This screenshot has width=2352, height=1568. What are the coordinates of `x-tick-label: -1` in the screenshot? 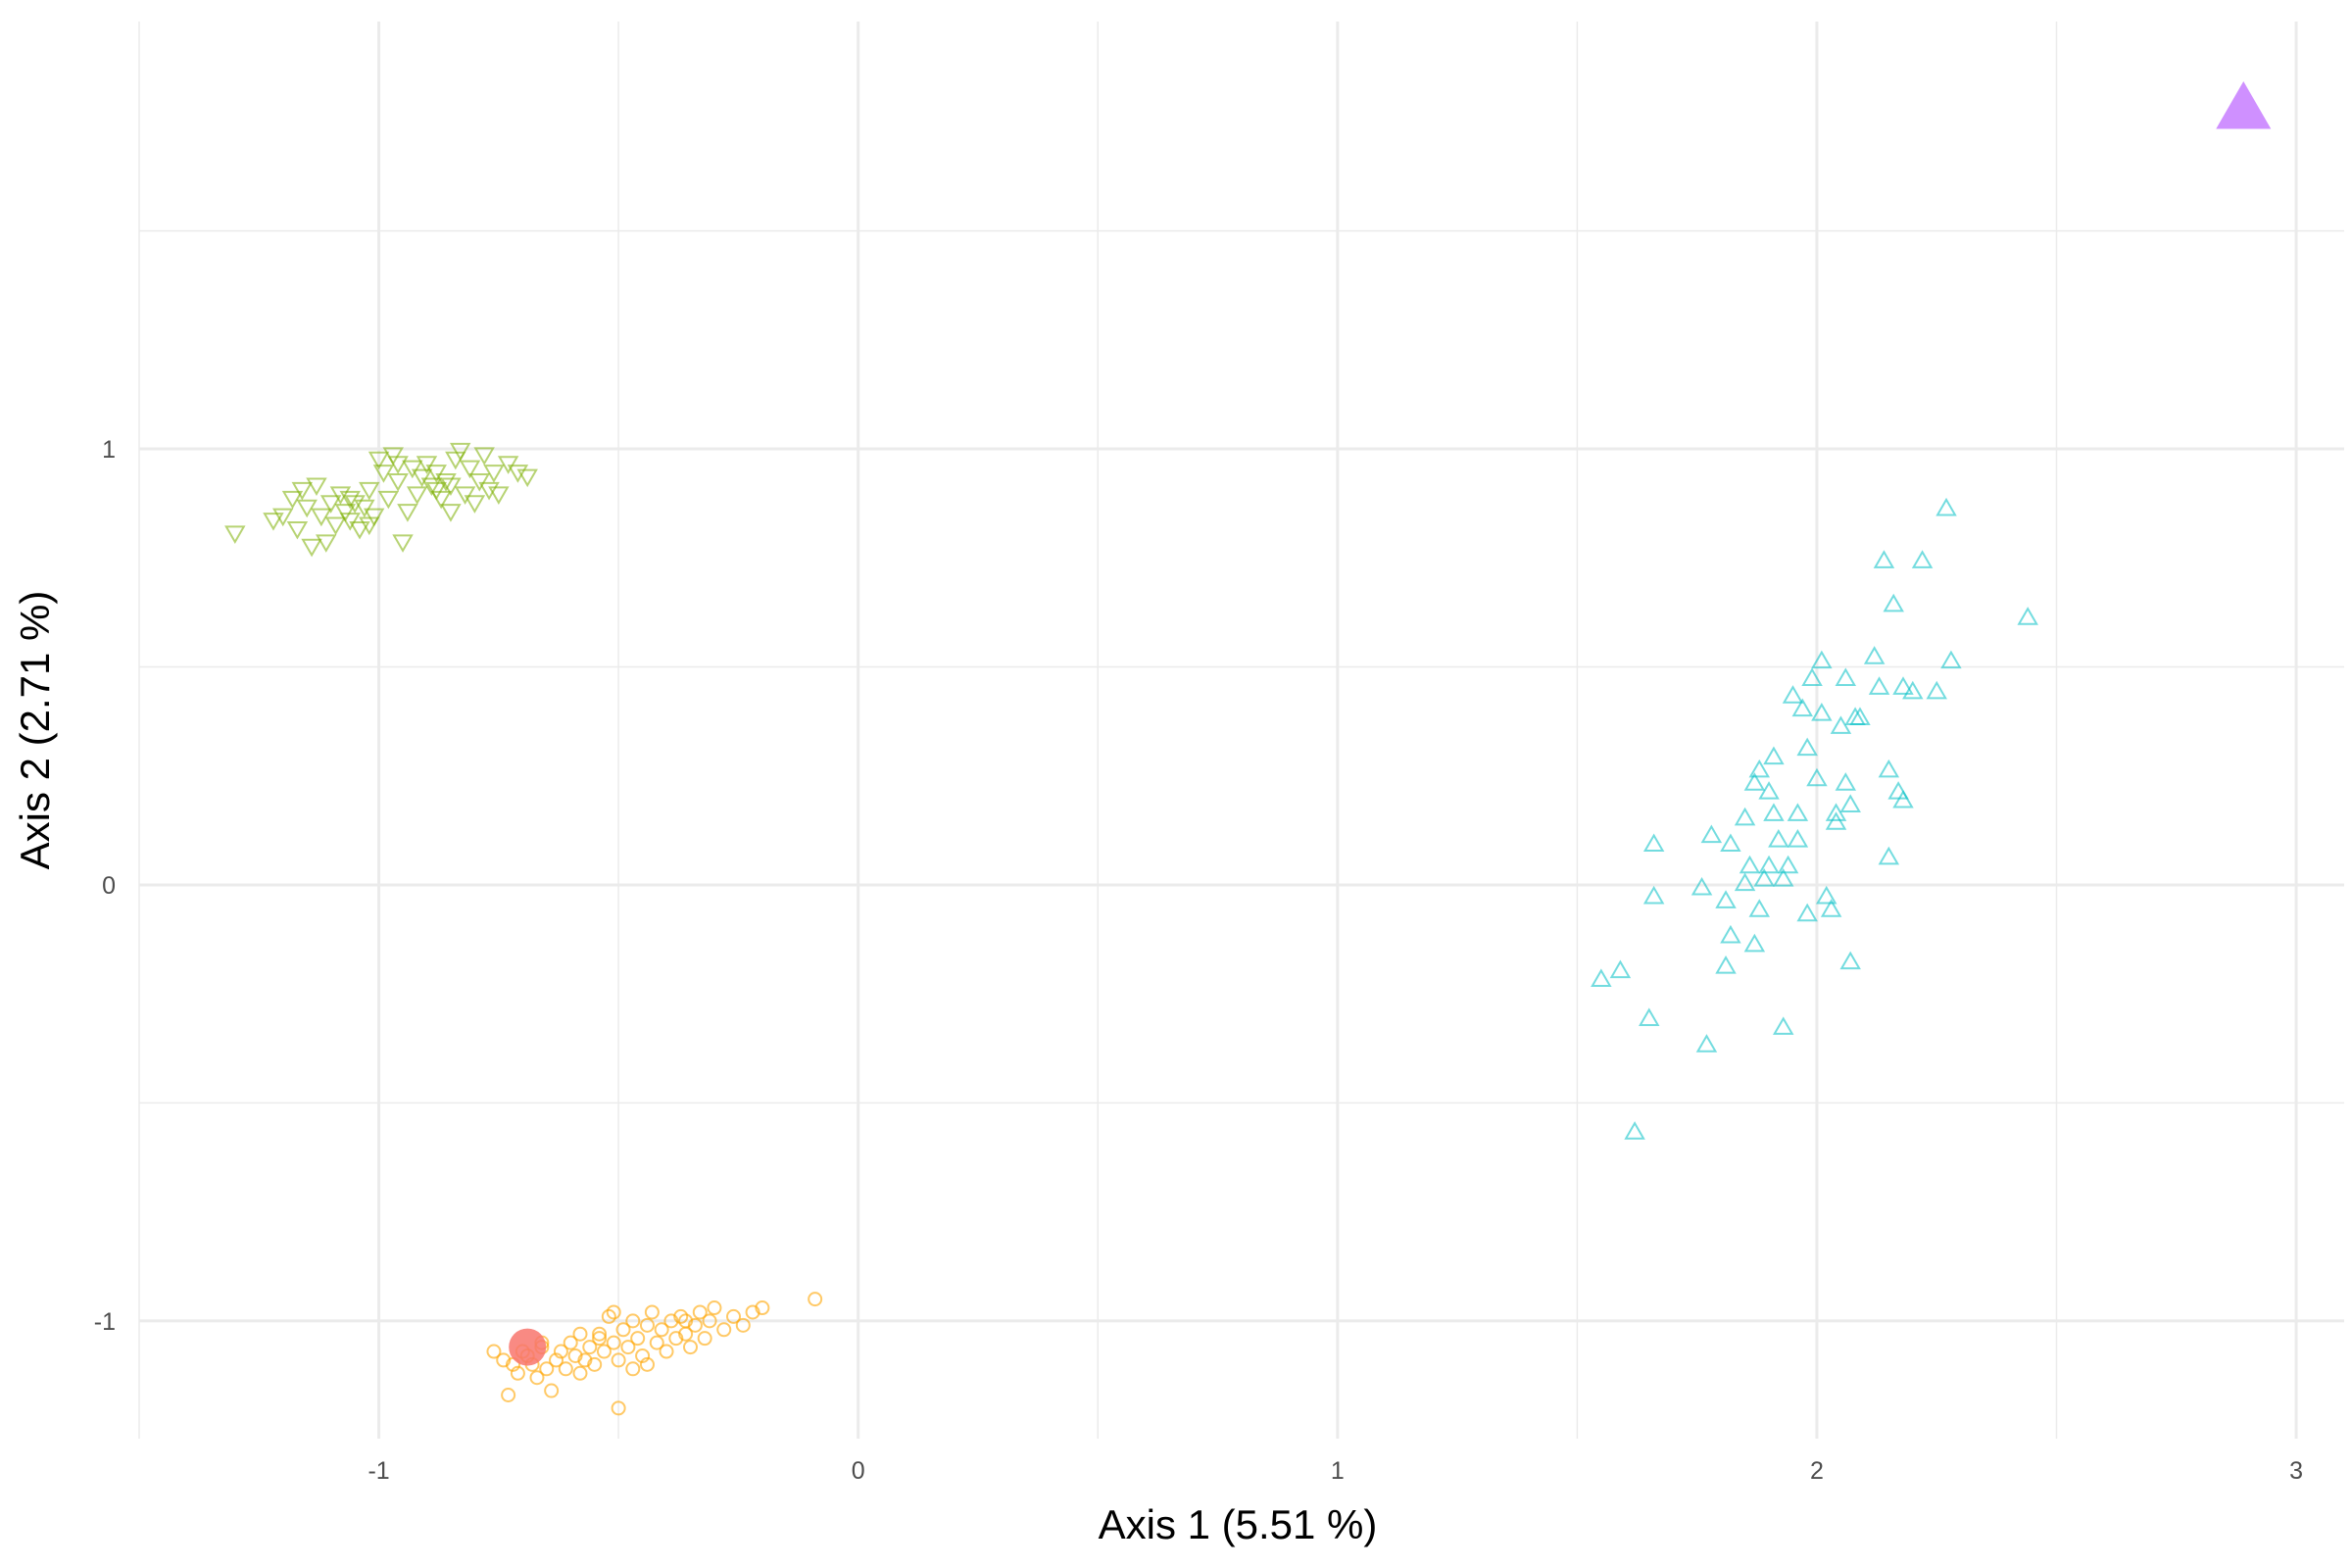 It's located at (378, 1471).